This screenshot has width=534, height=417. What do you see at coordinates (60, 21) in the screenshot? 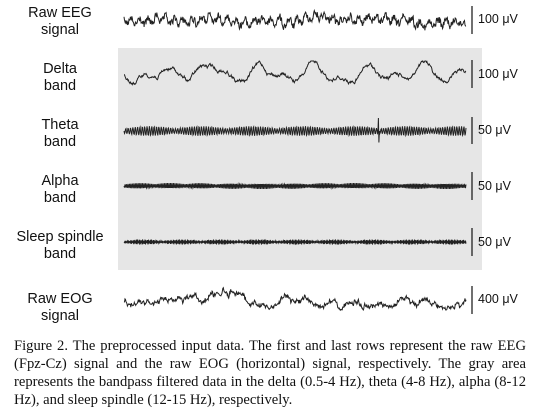
I see `row-label-raw-eeg: Raw EEG signal` at bounding box center [60, 21].